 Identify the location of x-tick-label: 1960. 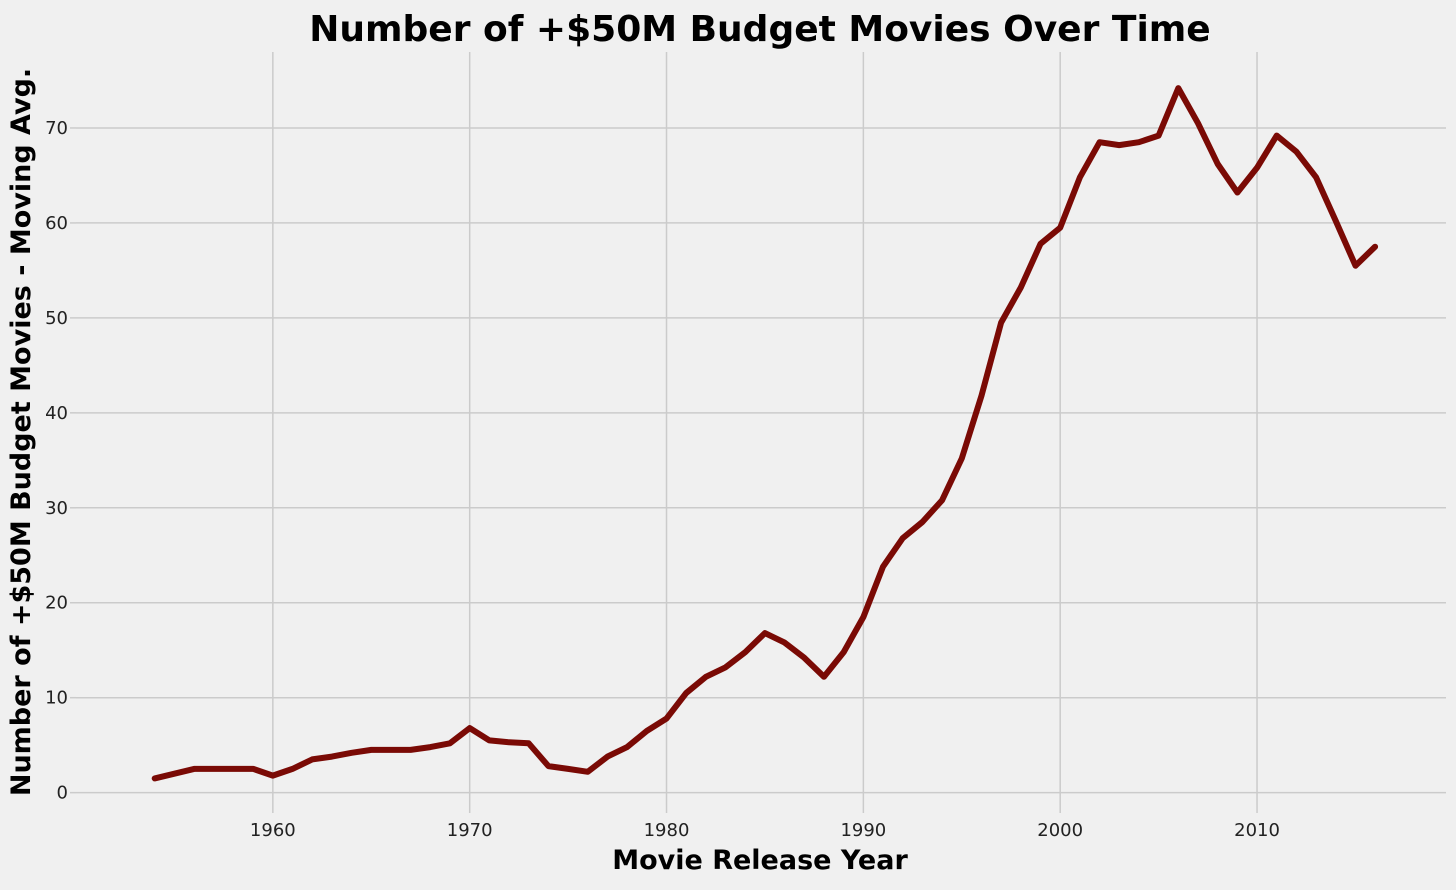
(273, 830).